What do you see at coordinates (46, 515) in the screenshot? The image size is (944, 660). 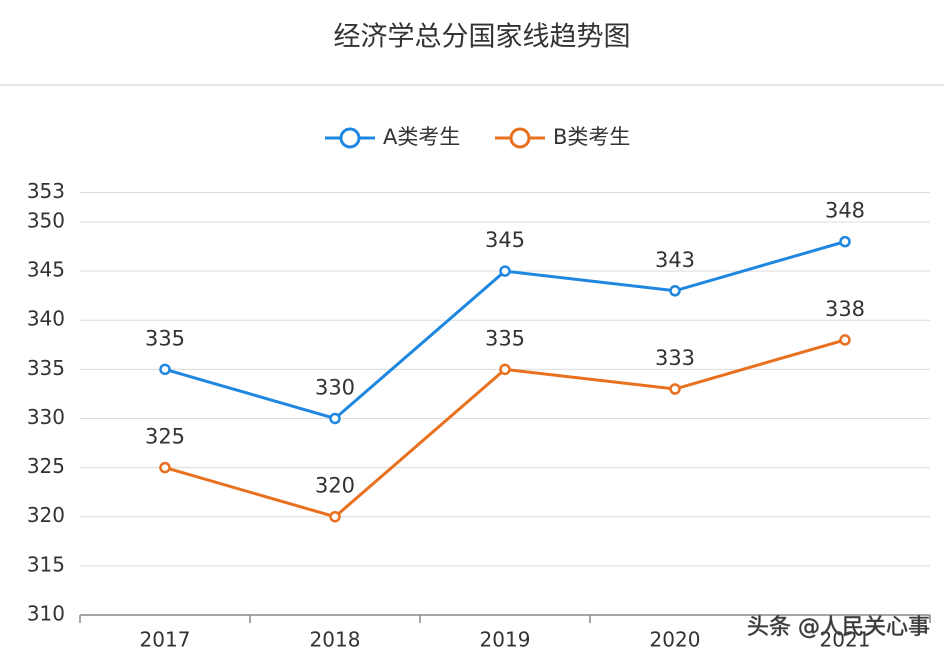 I see `y-tick-label: 320` at bounding box center [46, 515].